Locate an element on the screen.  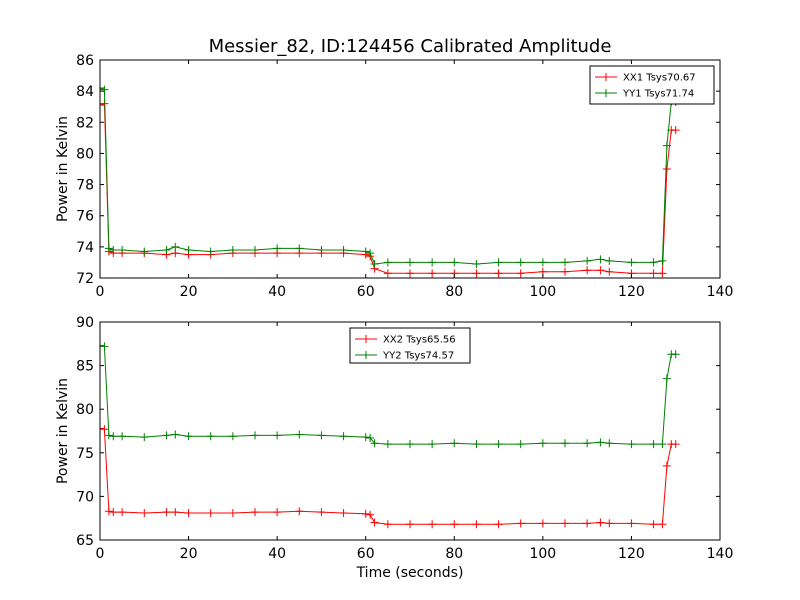
legend: XX2 Tsys65.56 YY2 Tsys74.57 is located at coordinates (410, 345).